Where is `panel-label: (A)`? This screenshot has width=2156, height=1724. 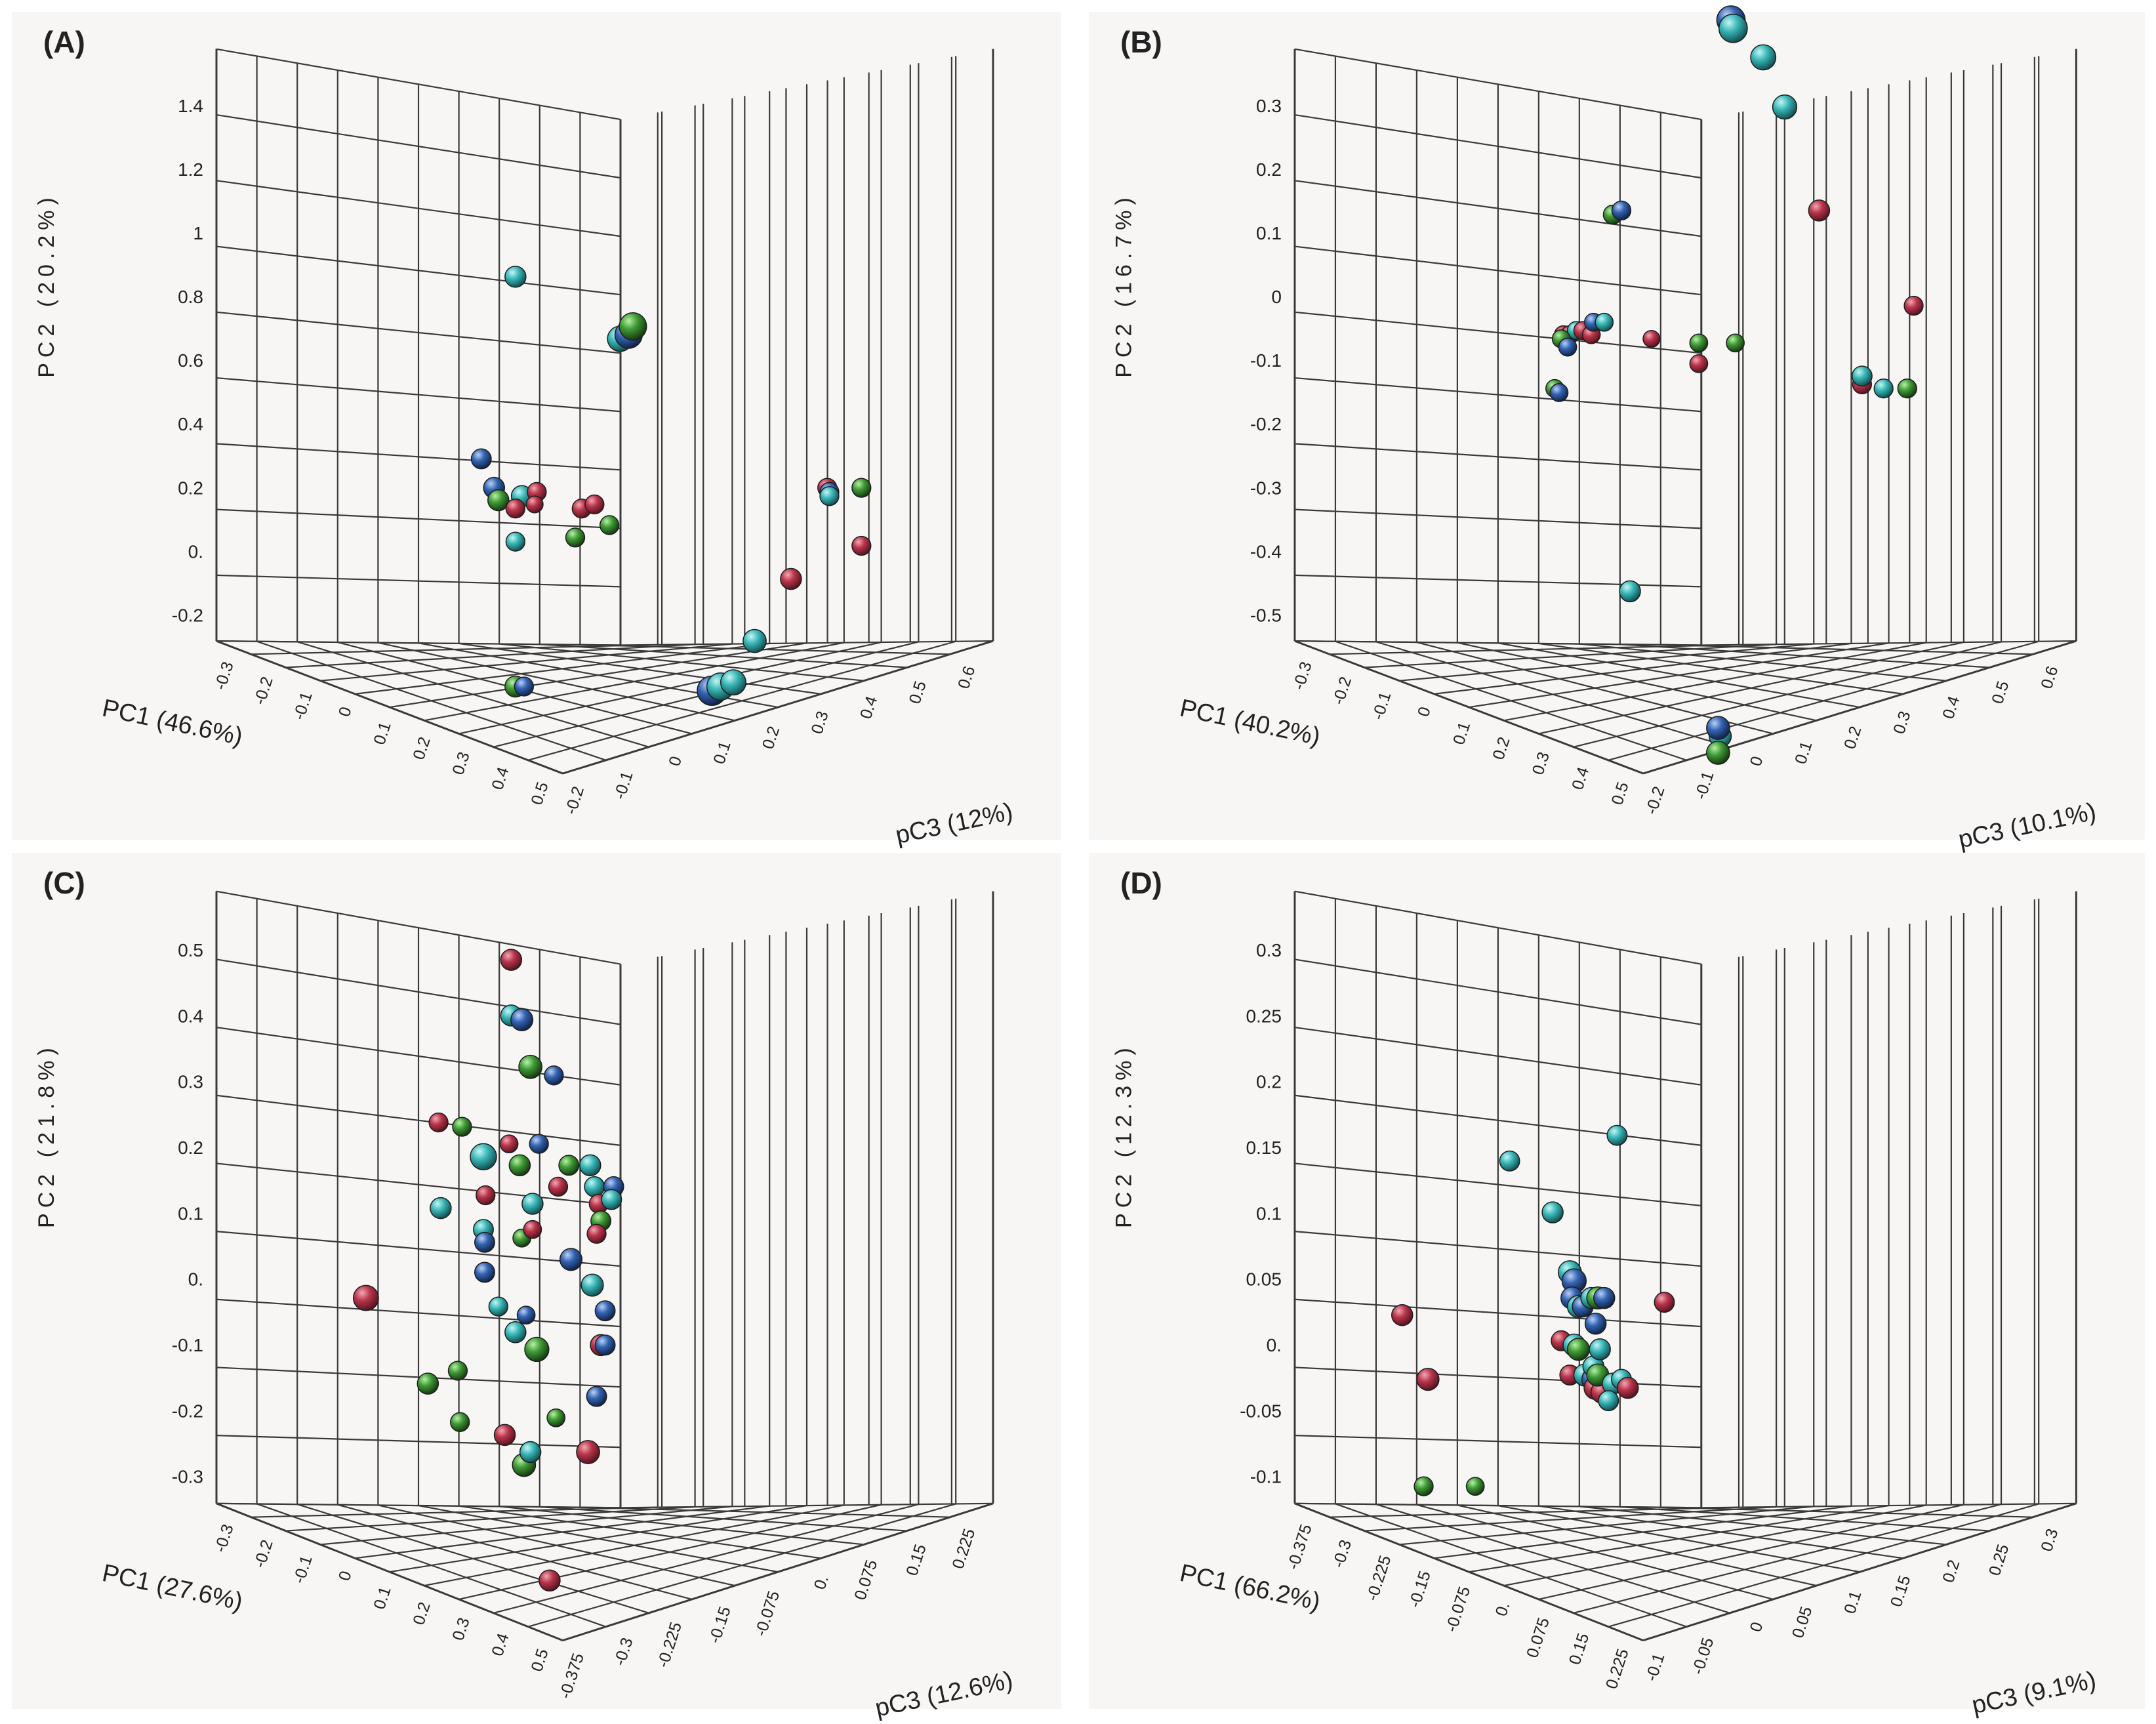
panel-label: (A) is located at coordinates (64, 42).